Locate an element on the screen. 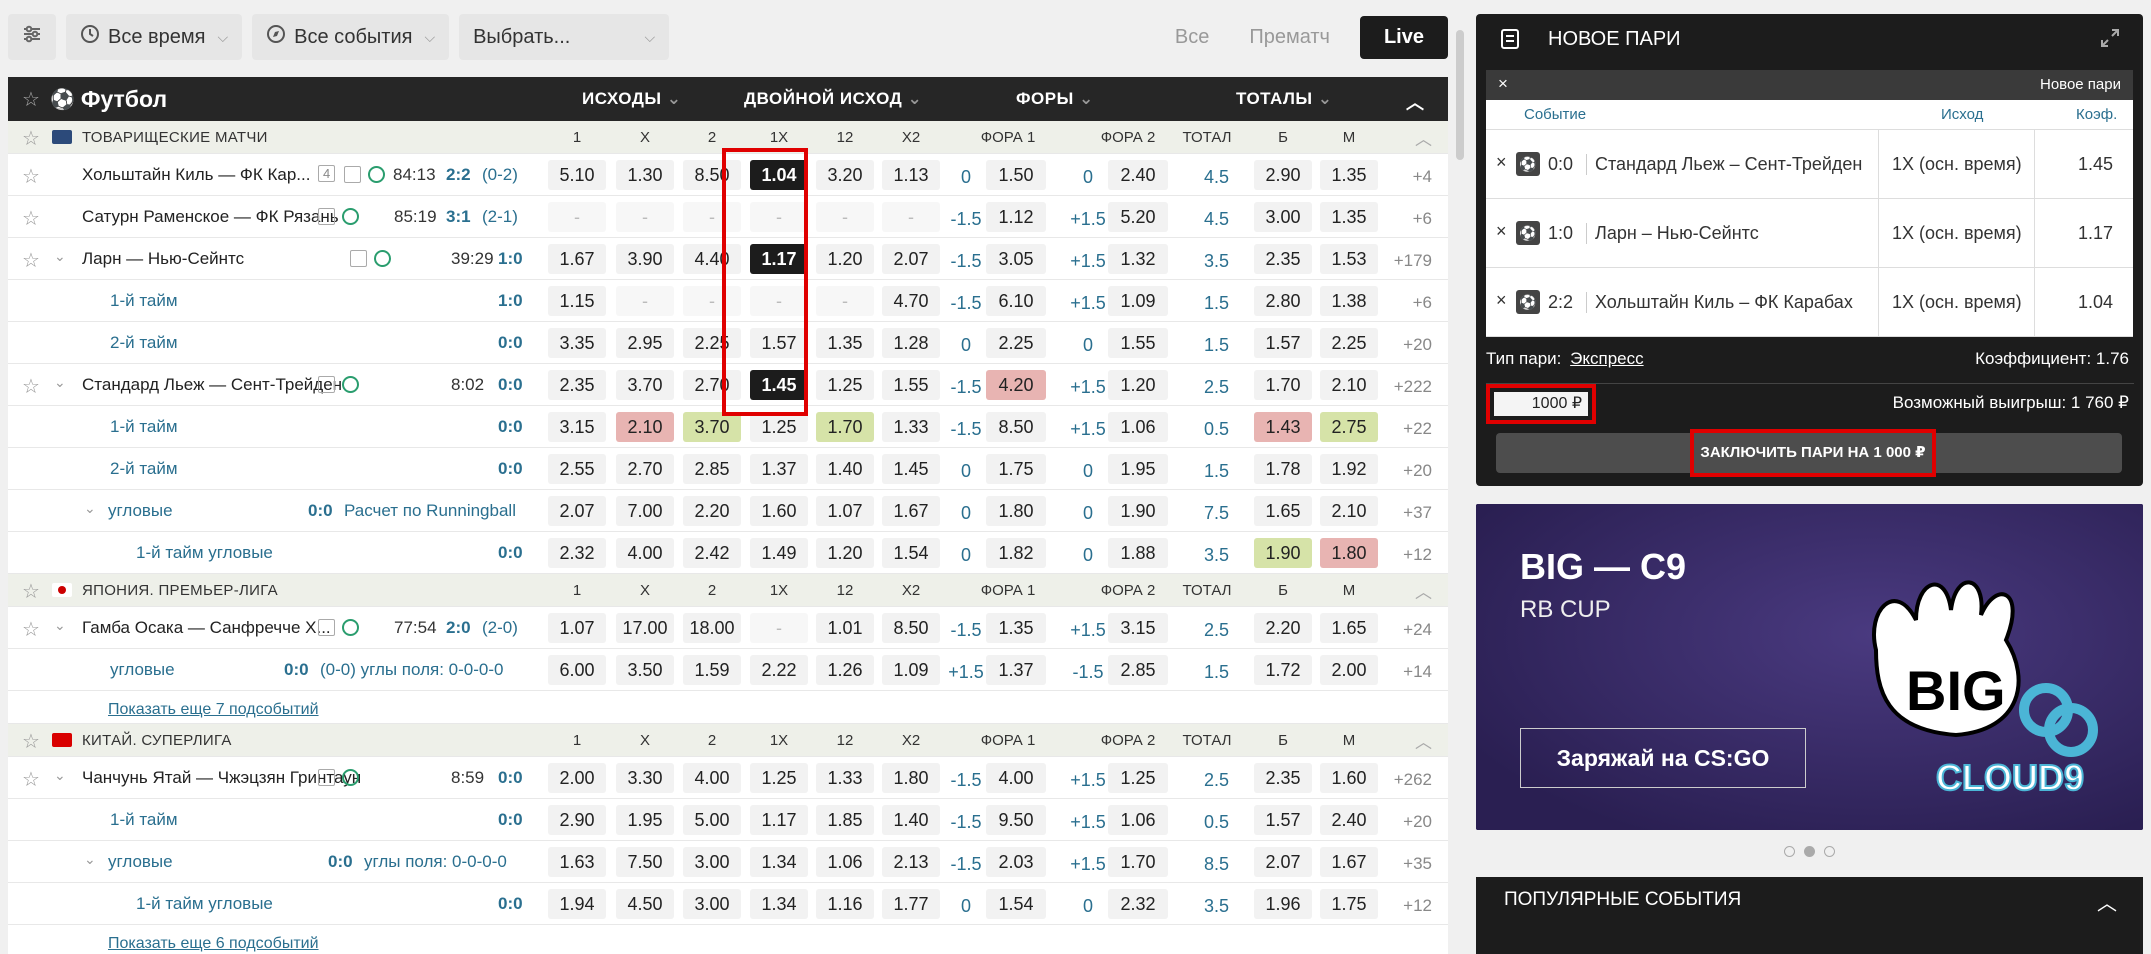  odds-cell: 4.70 is located at coordinates (911, 301).